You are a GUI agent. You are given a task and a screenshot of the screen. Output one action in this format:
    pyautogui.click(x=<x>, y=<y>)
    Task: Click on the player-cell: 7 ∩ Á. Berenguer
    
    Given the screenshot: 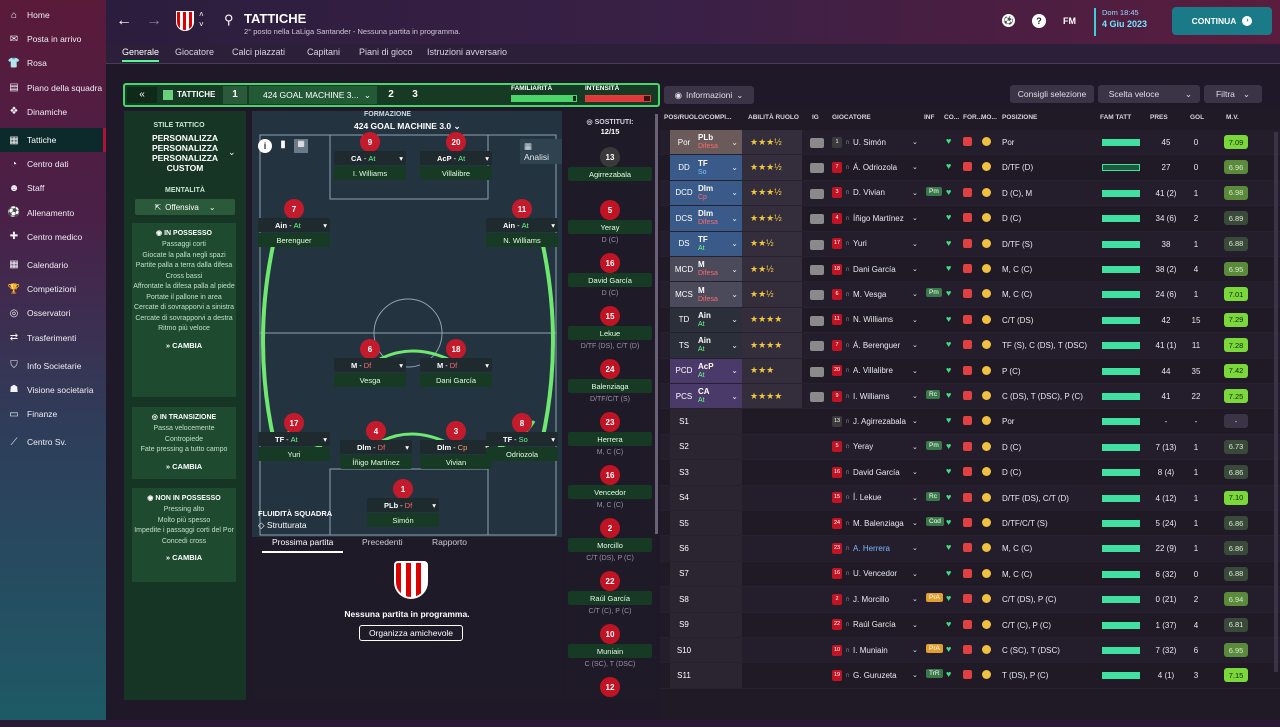 What is the action you would take?
    pyautogui.click(x=876, y=345)
    